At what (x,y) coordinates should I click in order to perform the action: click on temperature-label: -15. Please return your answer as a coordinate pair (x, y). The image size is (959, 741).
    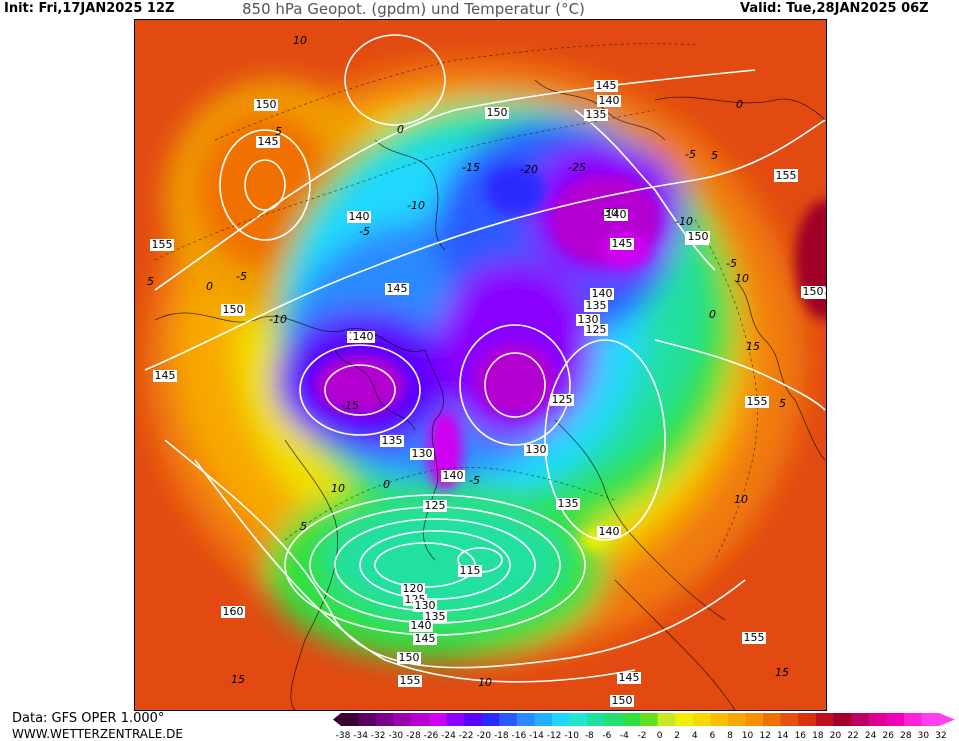
    Looking at the image, I should click on (471, 167).